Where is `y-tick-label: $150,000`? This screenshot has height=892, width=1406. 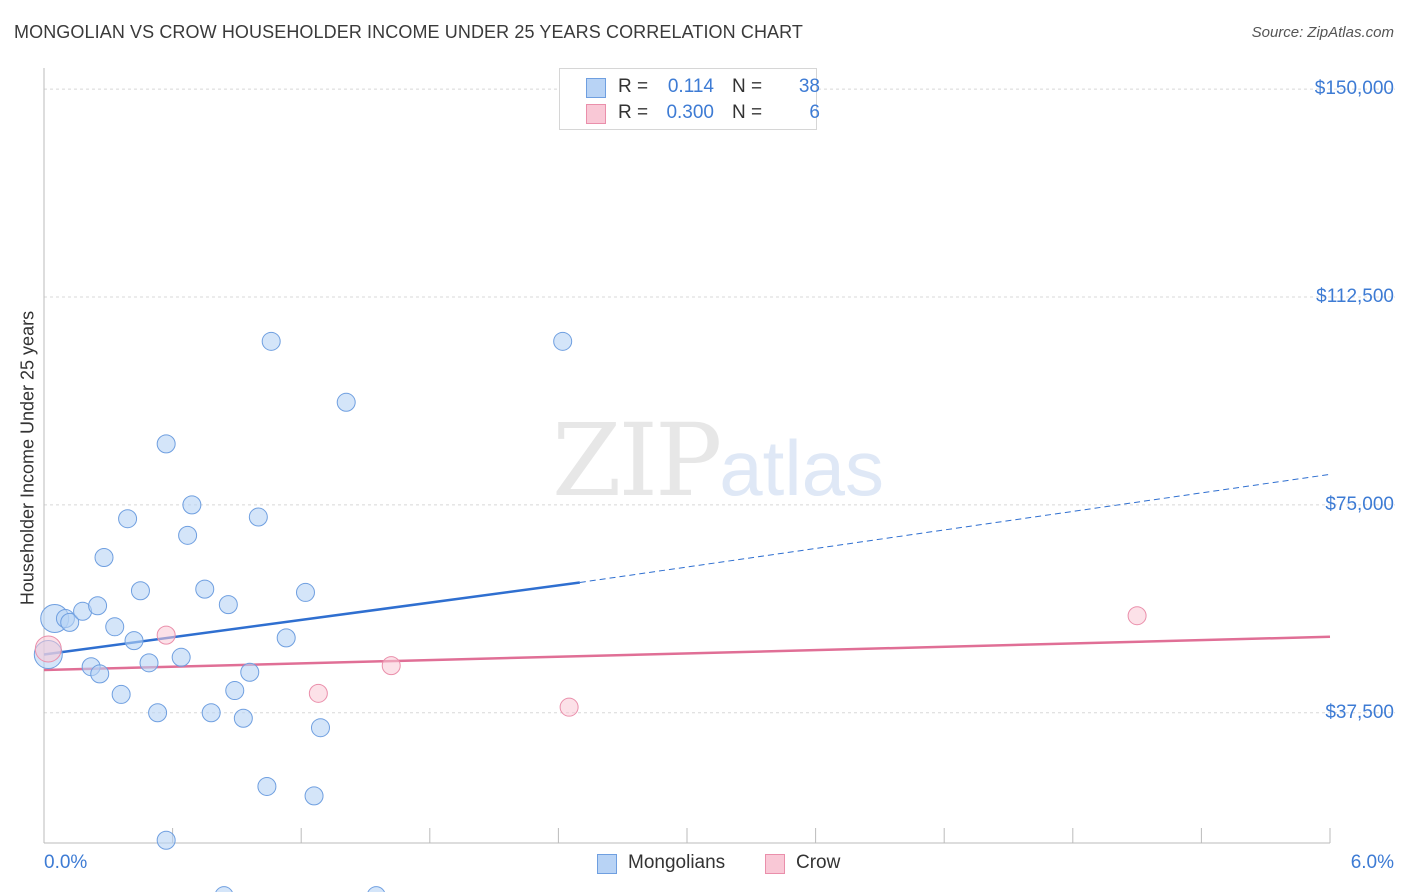 y-tick-label: $150,000 is located at coordinates (1354, 89).